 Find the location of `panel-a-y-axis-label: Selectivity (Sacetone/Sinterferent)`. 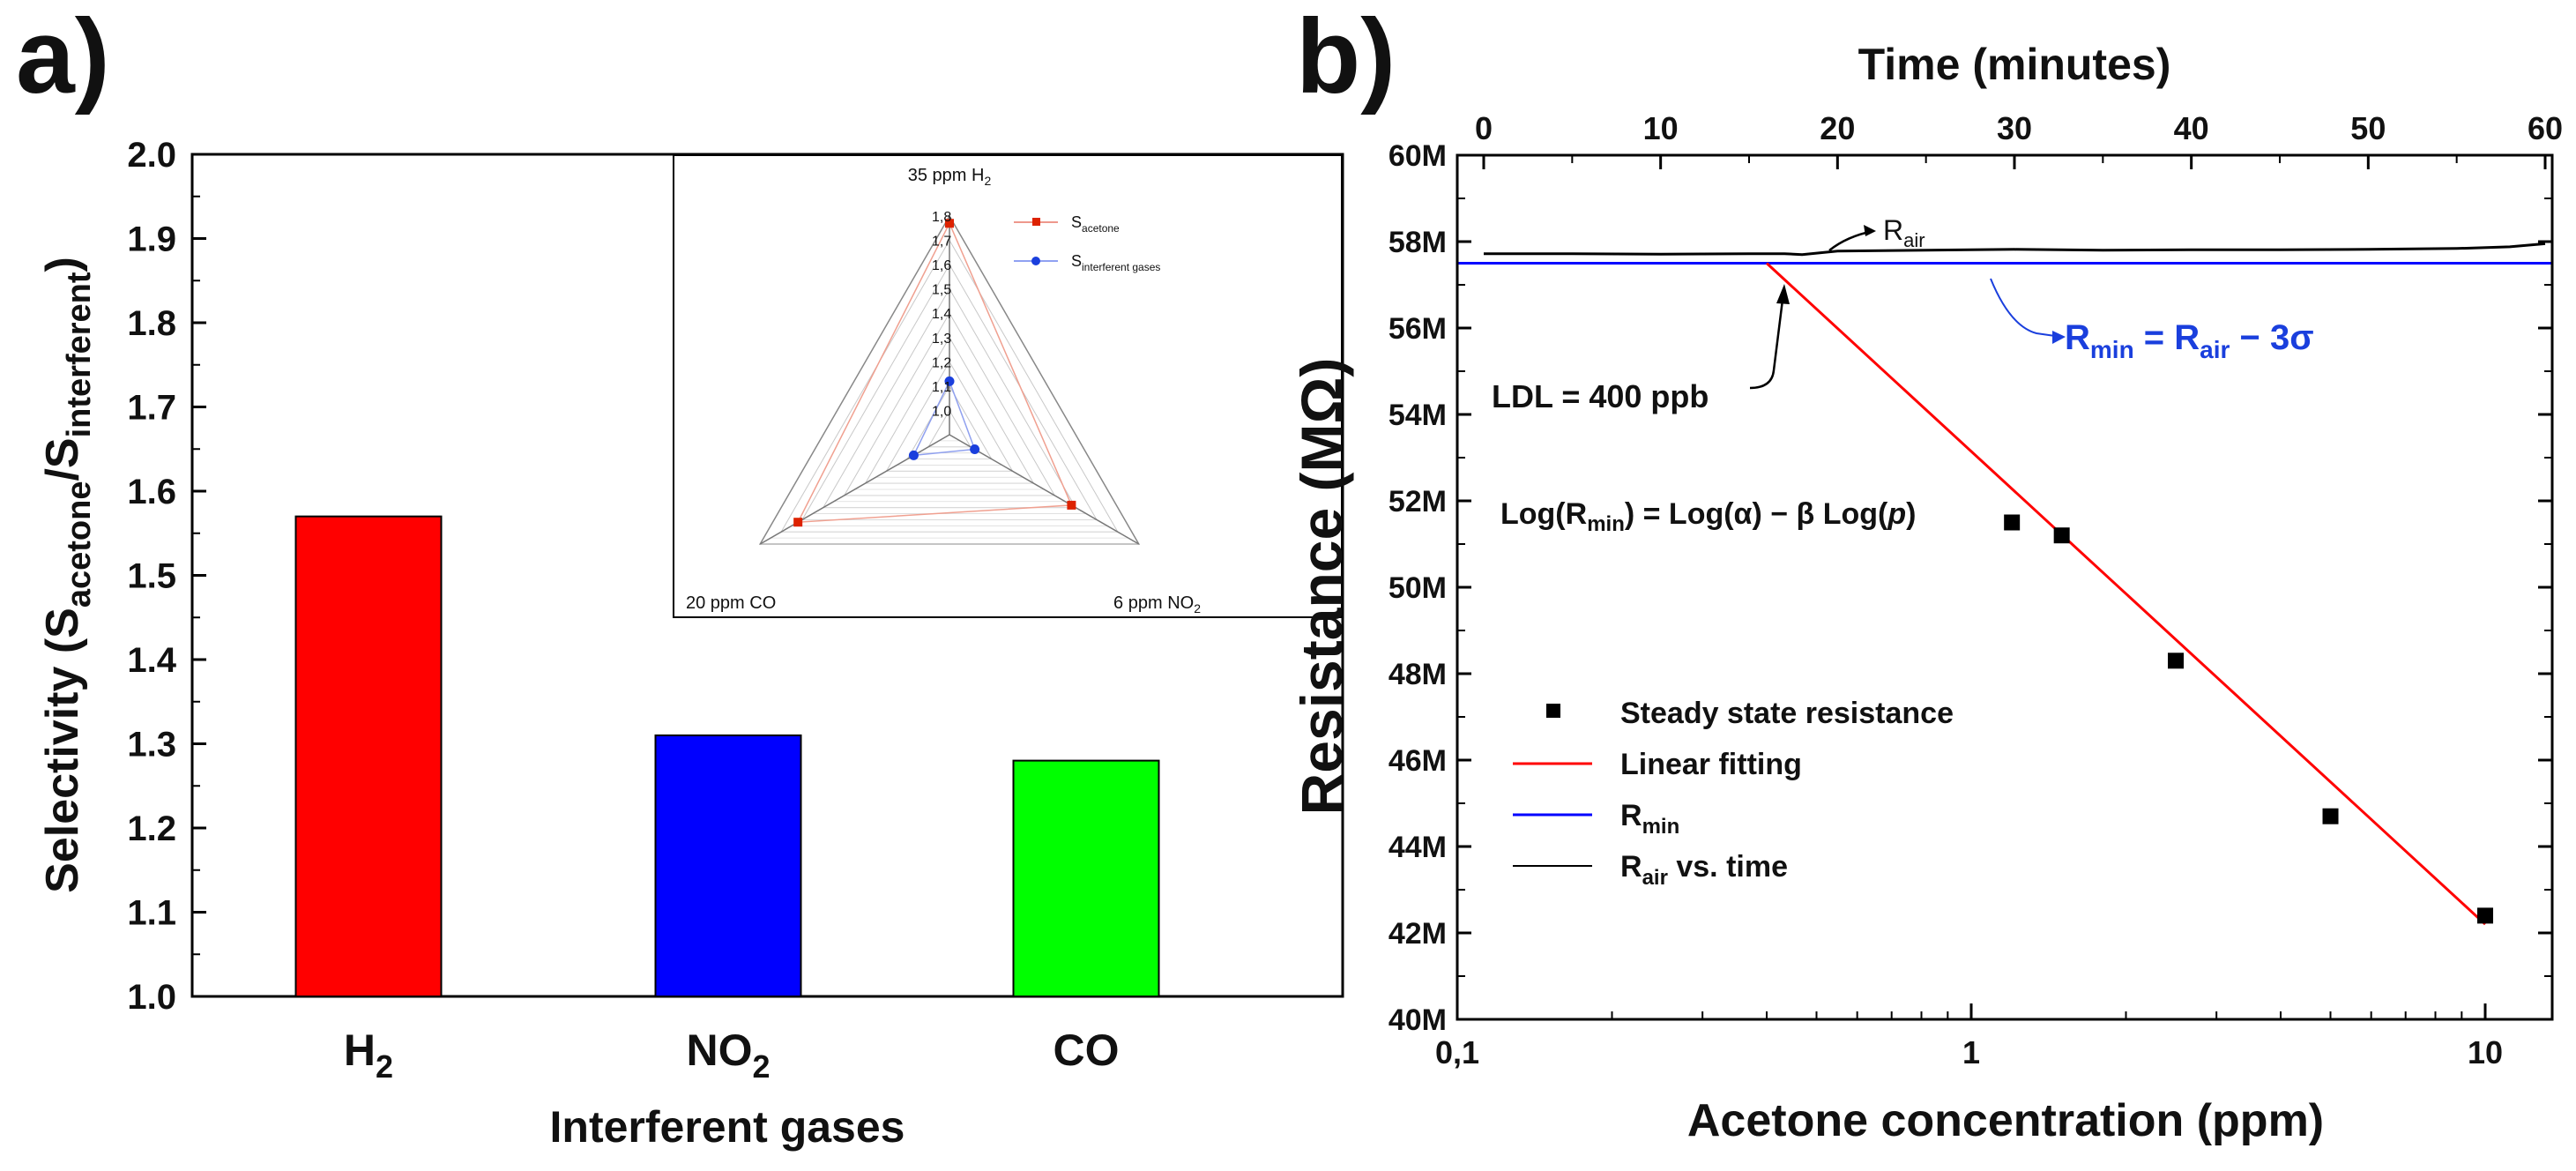

panel-a-y-axis-label: Selectivity (Sacetone/Sinterferent) is located at coordinates (67, 575).